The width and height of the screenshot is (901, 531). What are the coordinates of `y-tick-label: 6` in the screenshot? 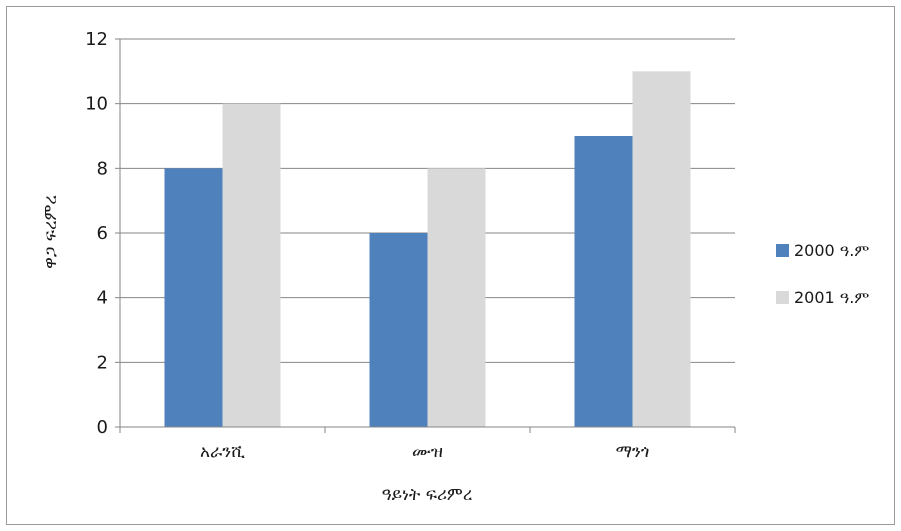 It's located at (102, 233).